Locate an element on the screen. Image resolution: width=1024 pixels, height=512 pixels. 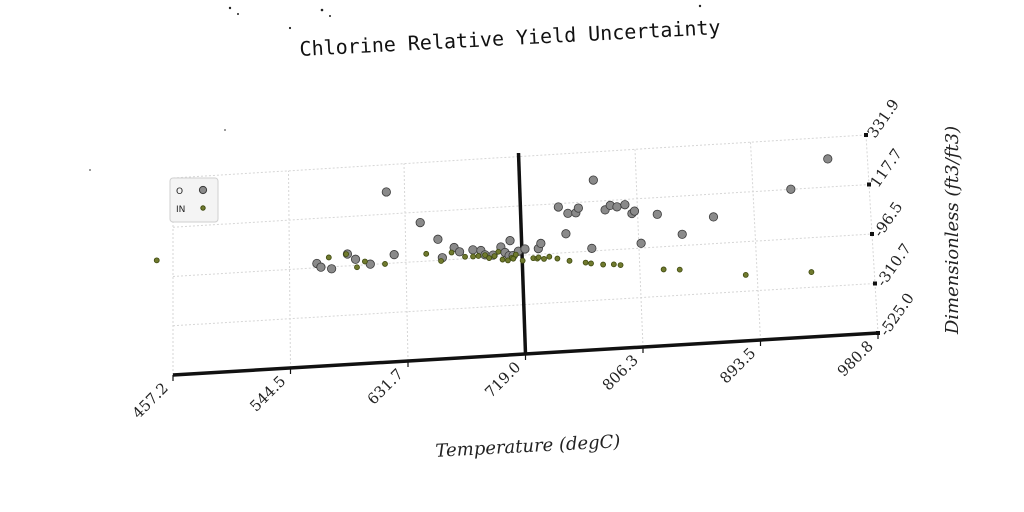
legend-label-o: O is located at coordinates (179, 192).